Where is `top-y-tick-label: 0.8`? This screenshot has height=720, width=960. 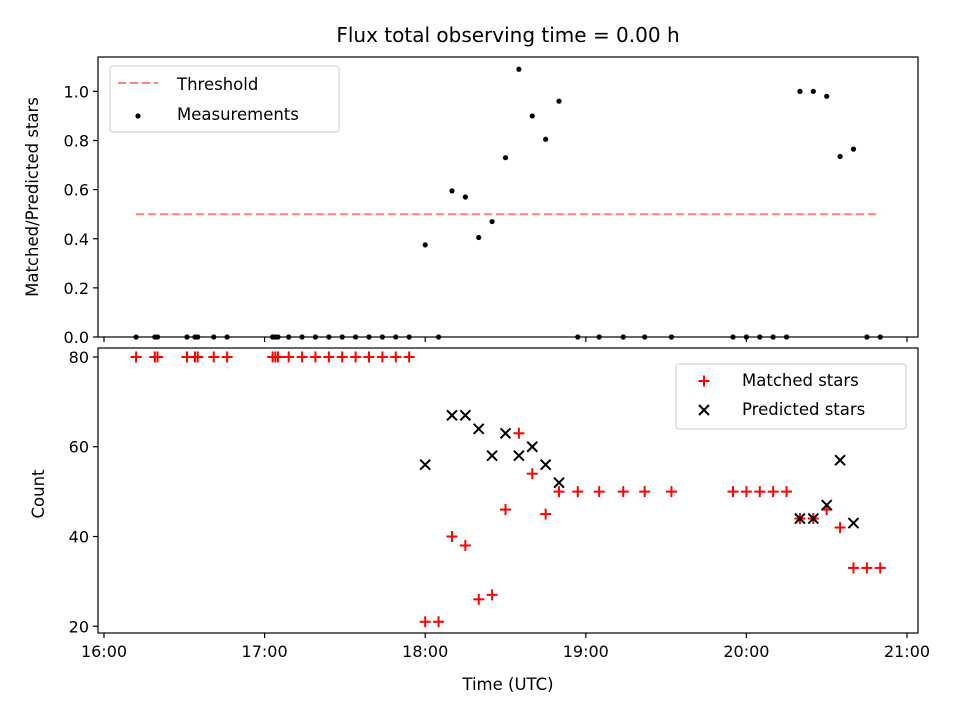 top-y-tick-label: 0.8 is located at coordinates (76, 141).